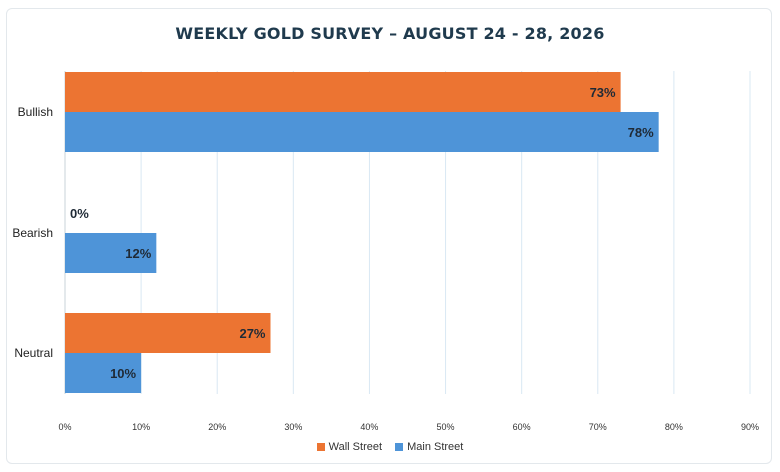  I want to click on x-tick-label: 0%, so click(64, 427).